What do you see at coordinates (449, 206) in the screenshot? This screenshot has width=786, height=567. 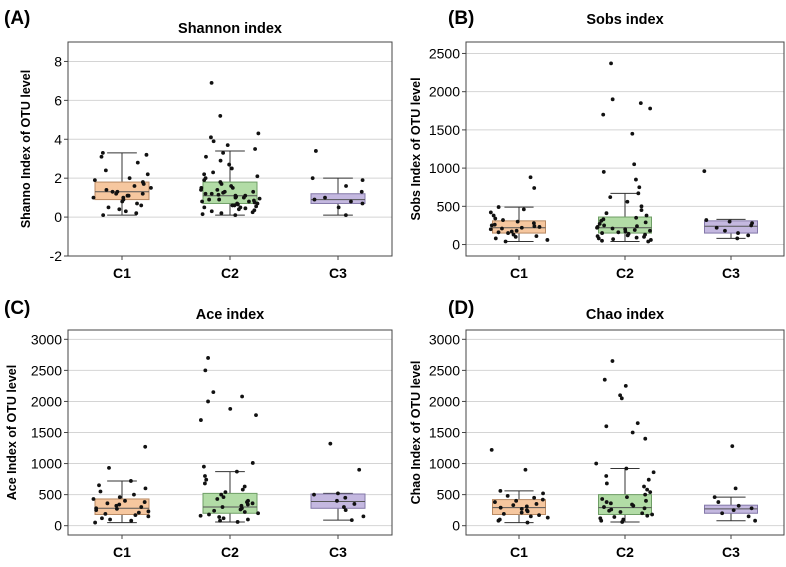 I see `y-tick-label: 500` at bounding box center [449, 206].